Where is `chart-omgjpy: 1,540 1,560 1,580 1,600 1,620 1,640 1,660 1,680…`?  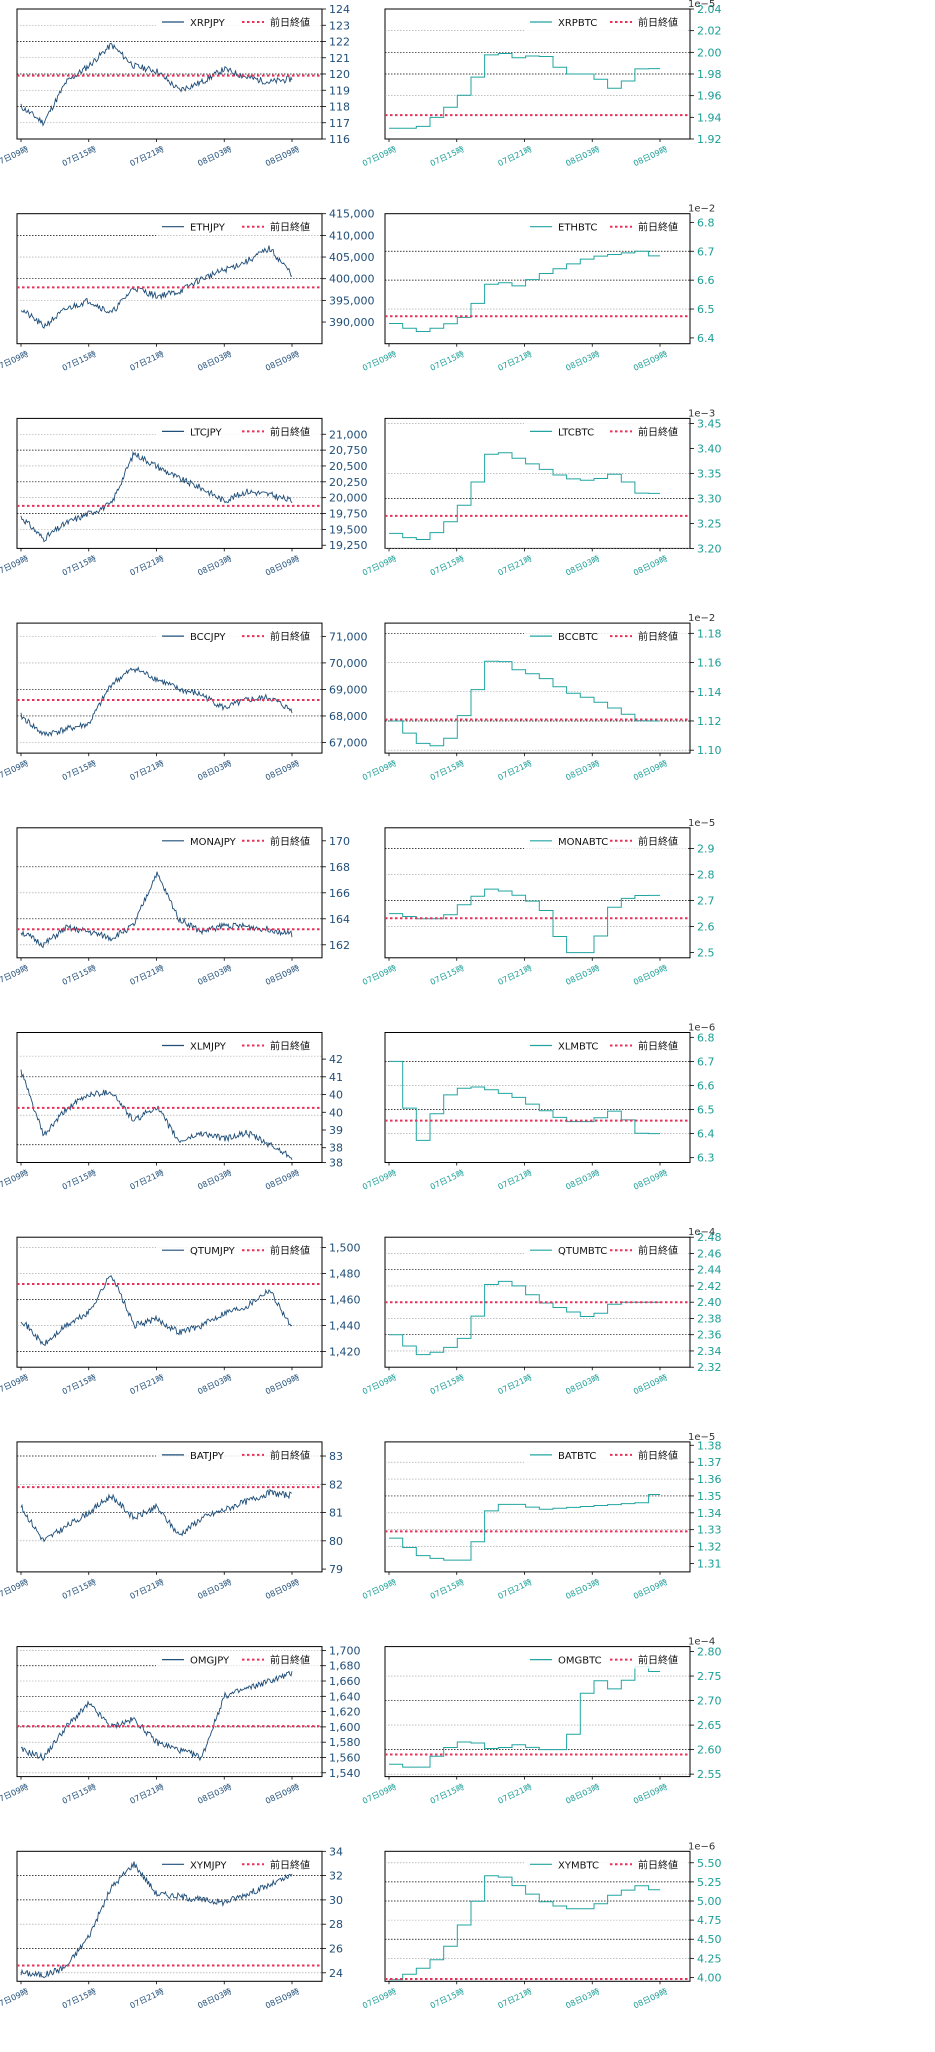
chart-omgjpy: 1,540 1,560 1,580 1,600 1,620 1,640 1,660 1,680… is located at coordinates (180, 1724).